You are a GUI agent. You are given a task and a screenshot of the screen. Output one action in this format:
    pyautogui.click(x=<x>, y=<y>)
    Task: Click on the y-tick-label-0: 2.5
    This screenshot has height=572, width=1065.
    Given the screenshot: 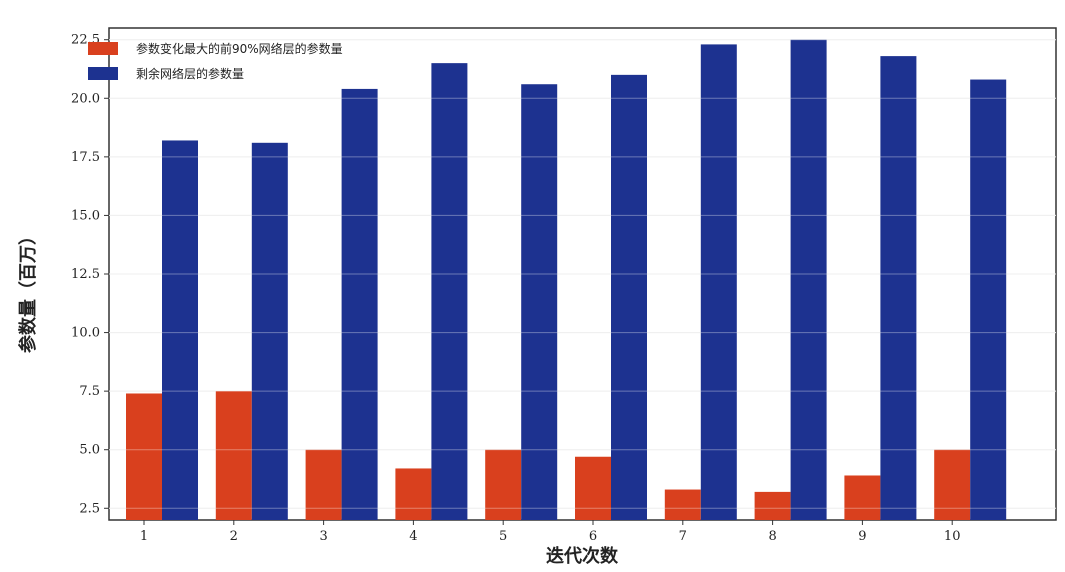 What is the action you would take?
    pyautogui.click(x=89, y=508)
    